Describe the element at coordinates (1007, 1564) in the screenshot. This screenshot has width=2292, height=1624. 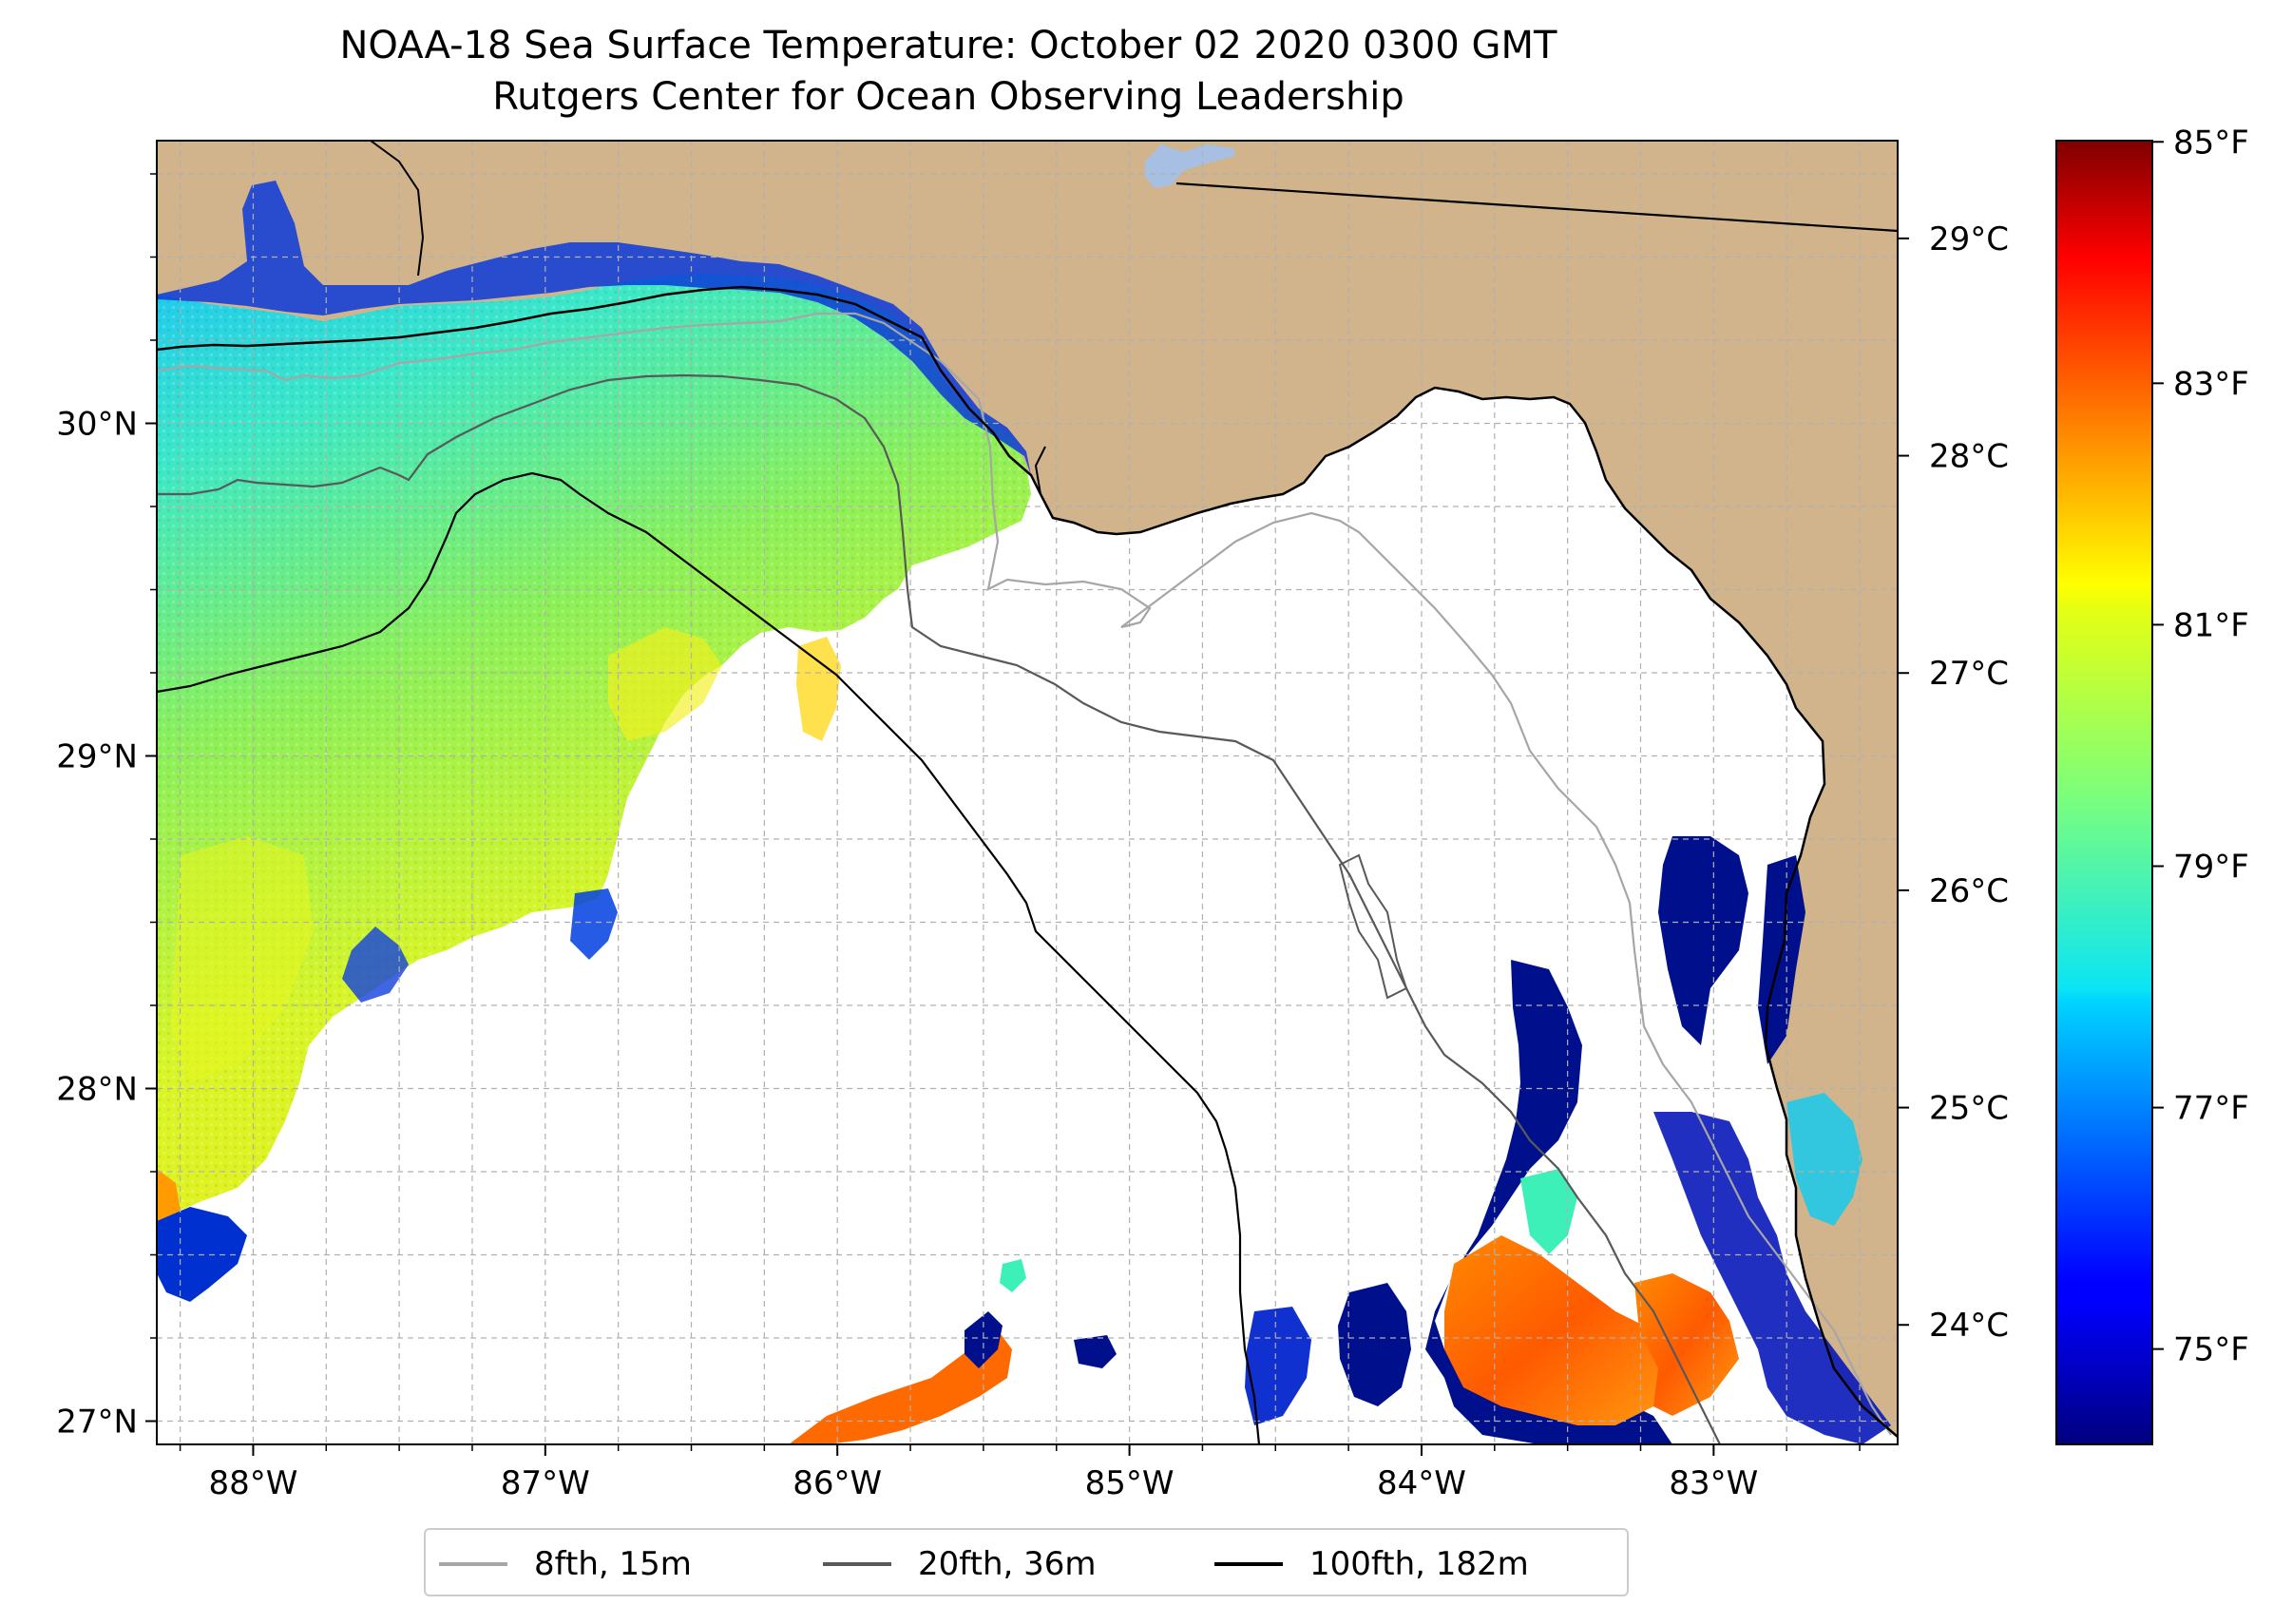
I see `legend-label-36m: 20fth, 36m` at that location.